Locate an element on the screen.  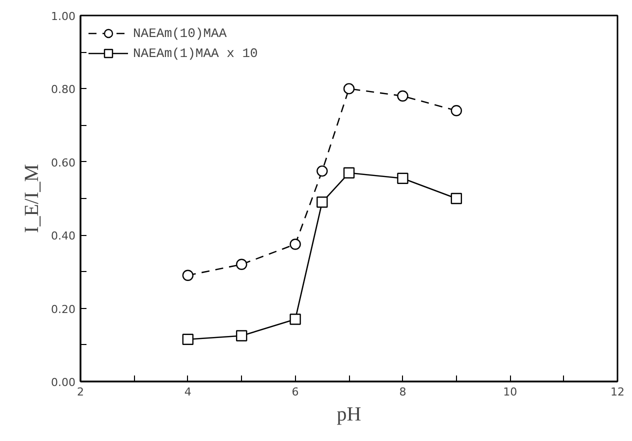
x-tick-label: 10 is located at coordinates (510, 392).